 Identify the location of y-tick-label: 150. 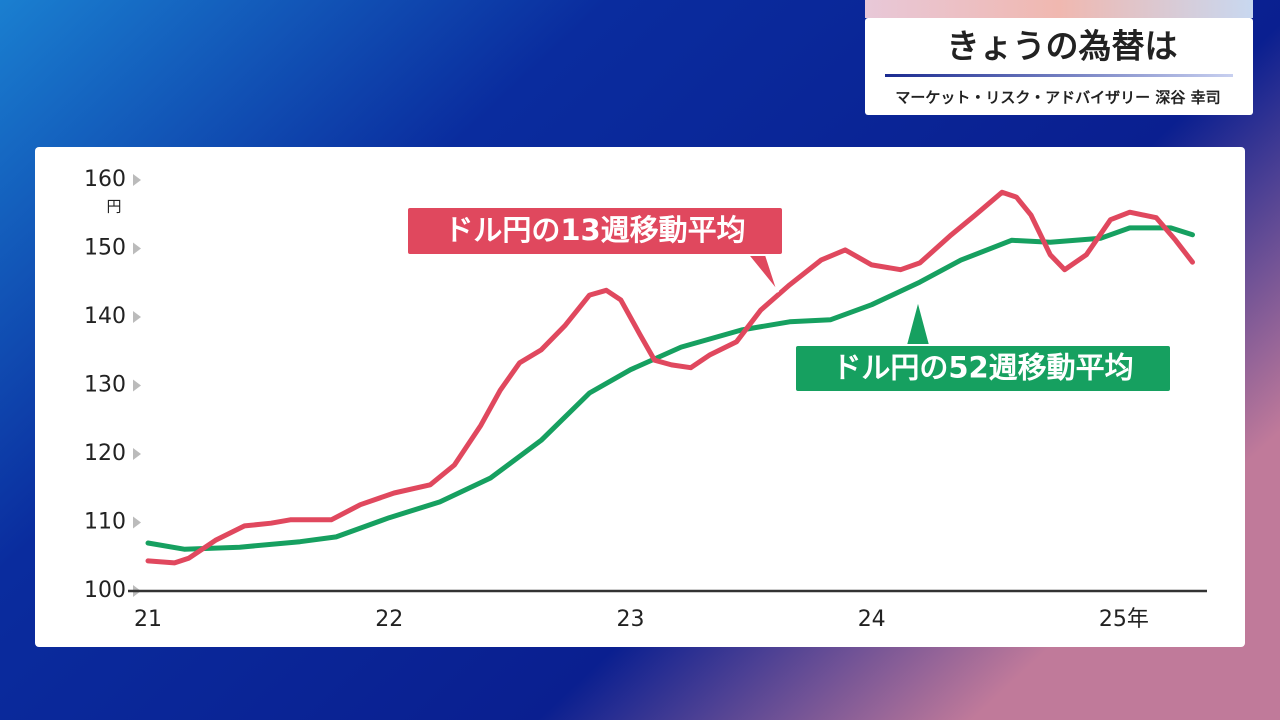
(105, 248).